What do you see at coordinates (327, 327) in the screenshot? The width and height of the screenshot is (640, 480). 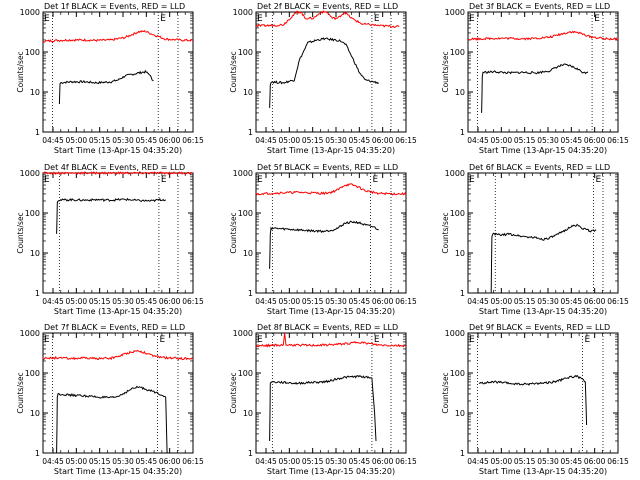 I see `panel-title: Det 8f BLACK = Events, RED = LLD` at bounding box center [327, 327].